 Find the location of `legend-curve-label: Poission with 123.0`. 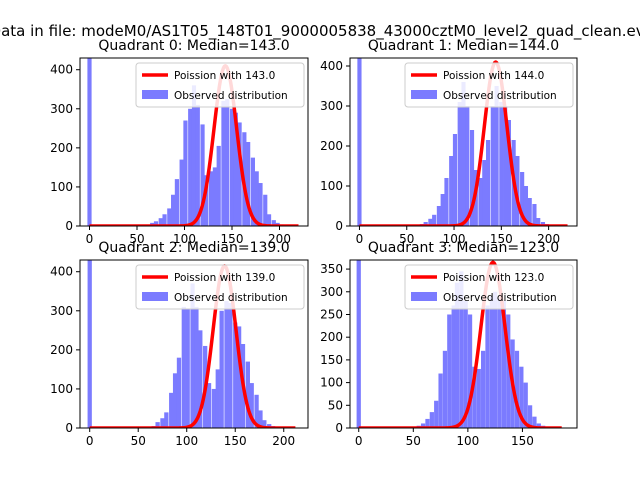

legend-curve-label: Poission with 123.0 is located at coordinates (493, 278).